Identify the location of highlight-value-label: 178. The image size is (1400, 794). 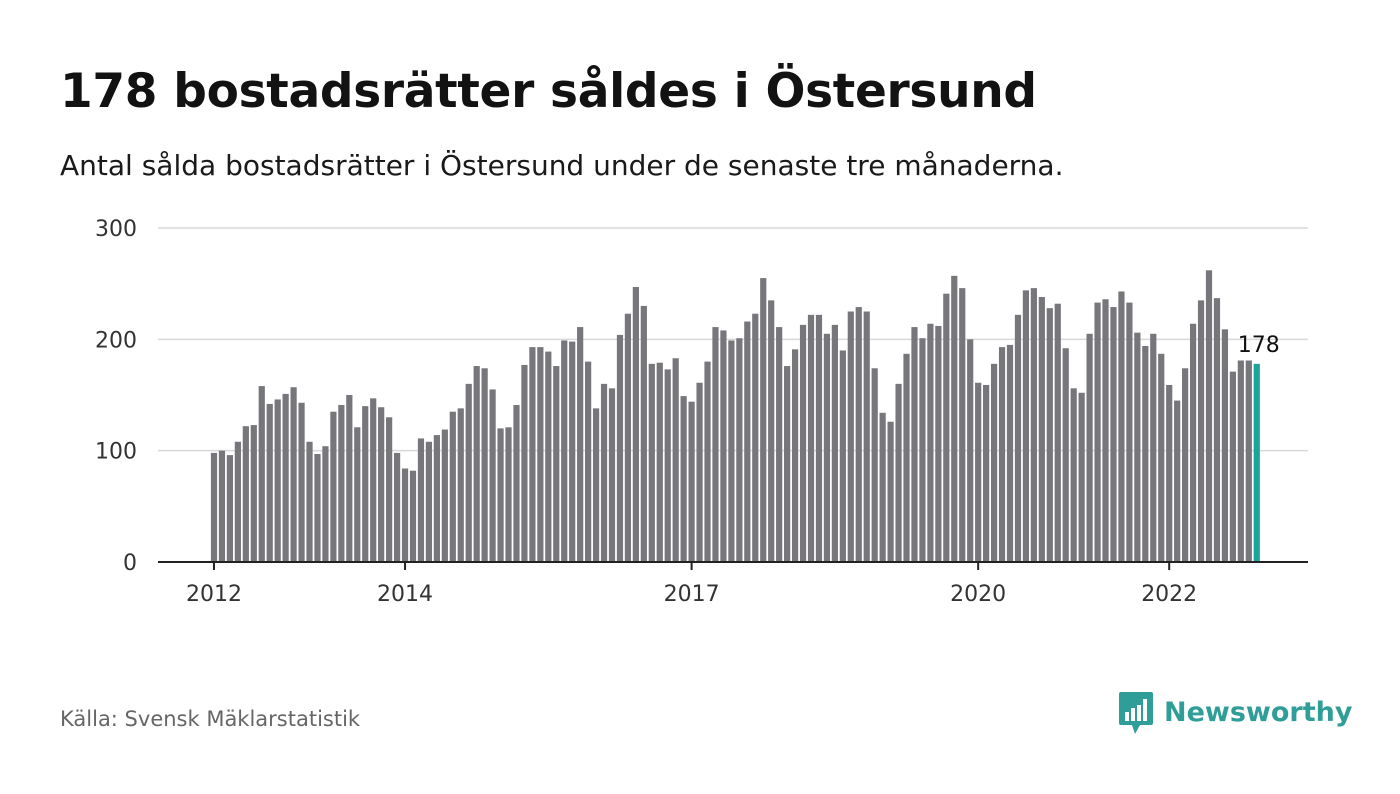
(1259, 345).